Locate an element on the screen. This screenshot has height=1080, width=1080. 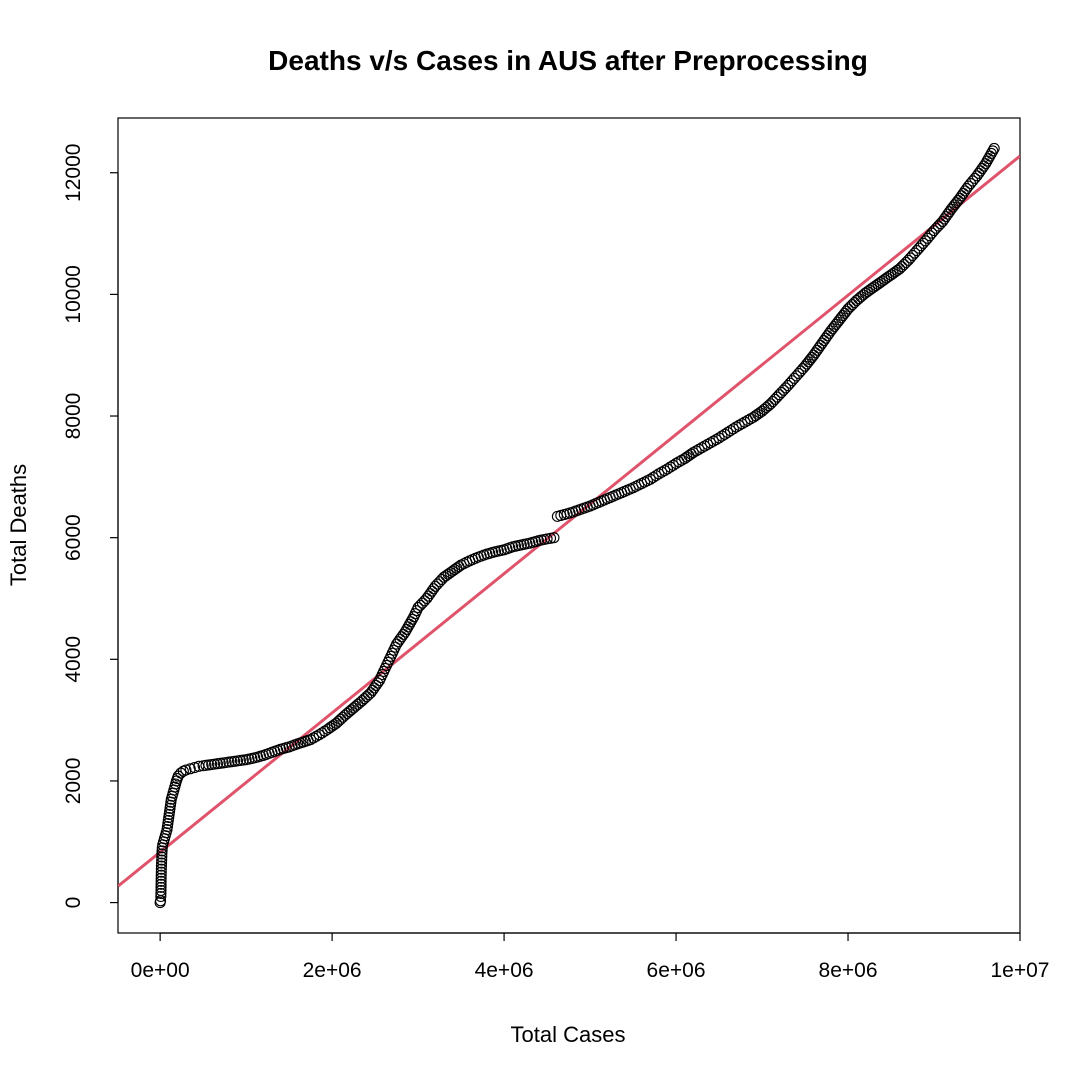
x-axis-label: Total Cases is located at coordinates (568, 1034).